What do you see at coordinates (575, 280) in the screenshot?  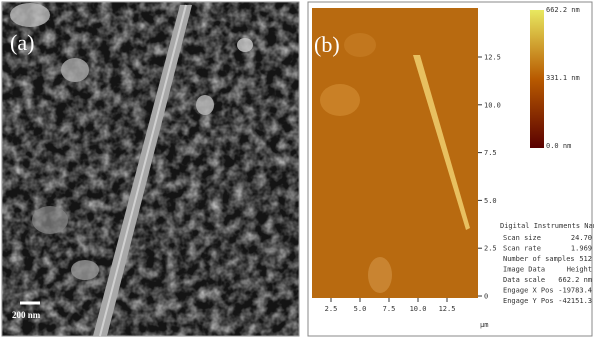 I see `info-value: 662.2 nm` at bounding box center [575, 280].